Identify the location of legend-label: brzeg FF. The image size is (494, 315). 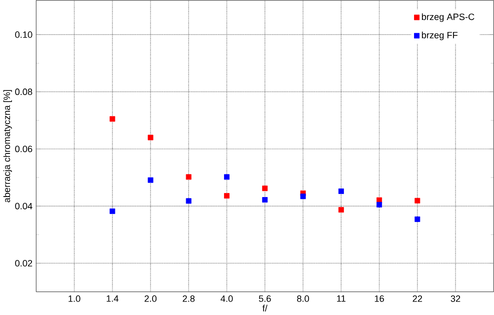
(440, 36).